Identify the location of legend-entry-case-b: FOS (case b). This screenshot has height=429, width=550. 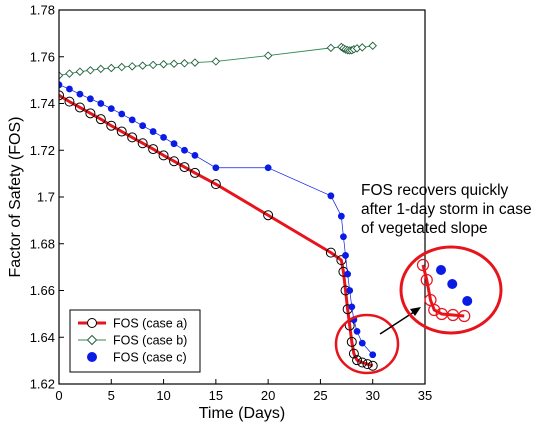
(132, 341).